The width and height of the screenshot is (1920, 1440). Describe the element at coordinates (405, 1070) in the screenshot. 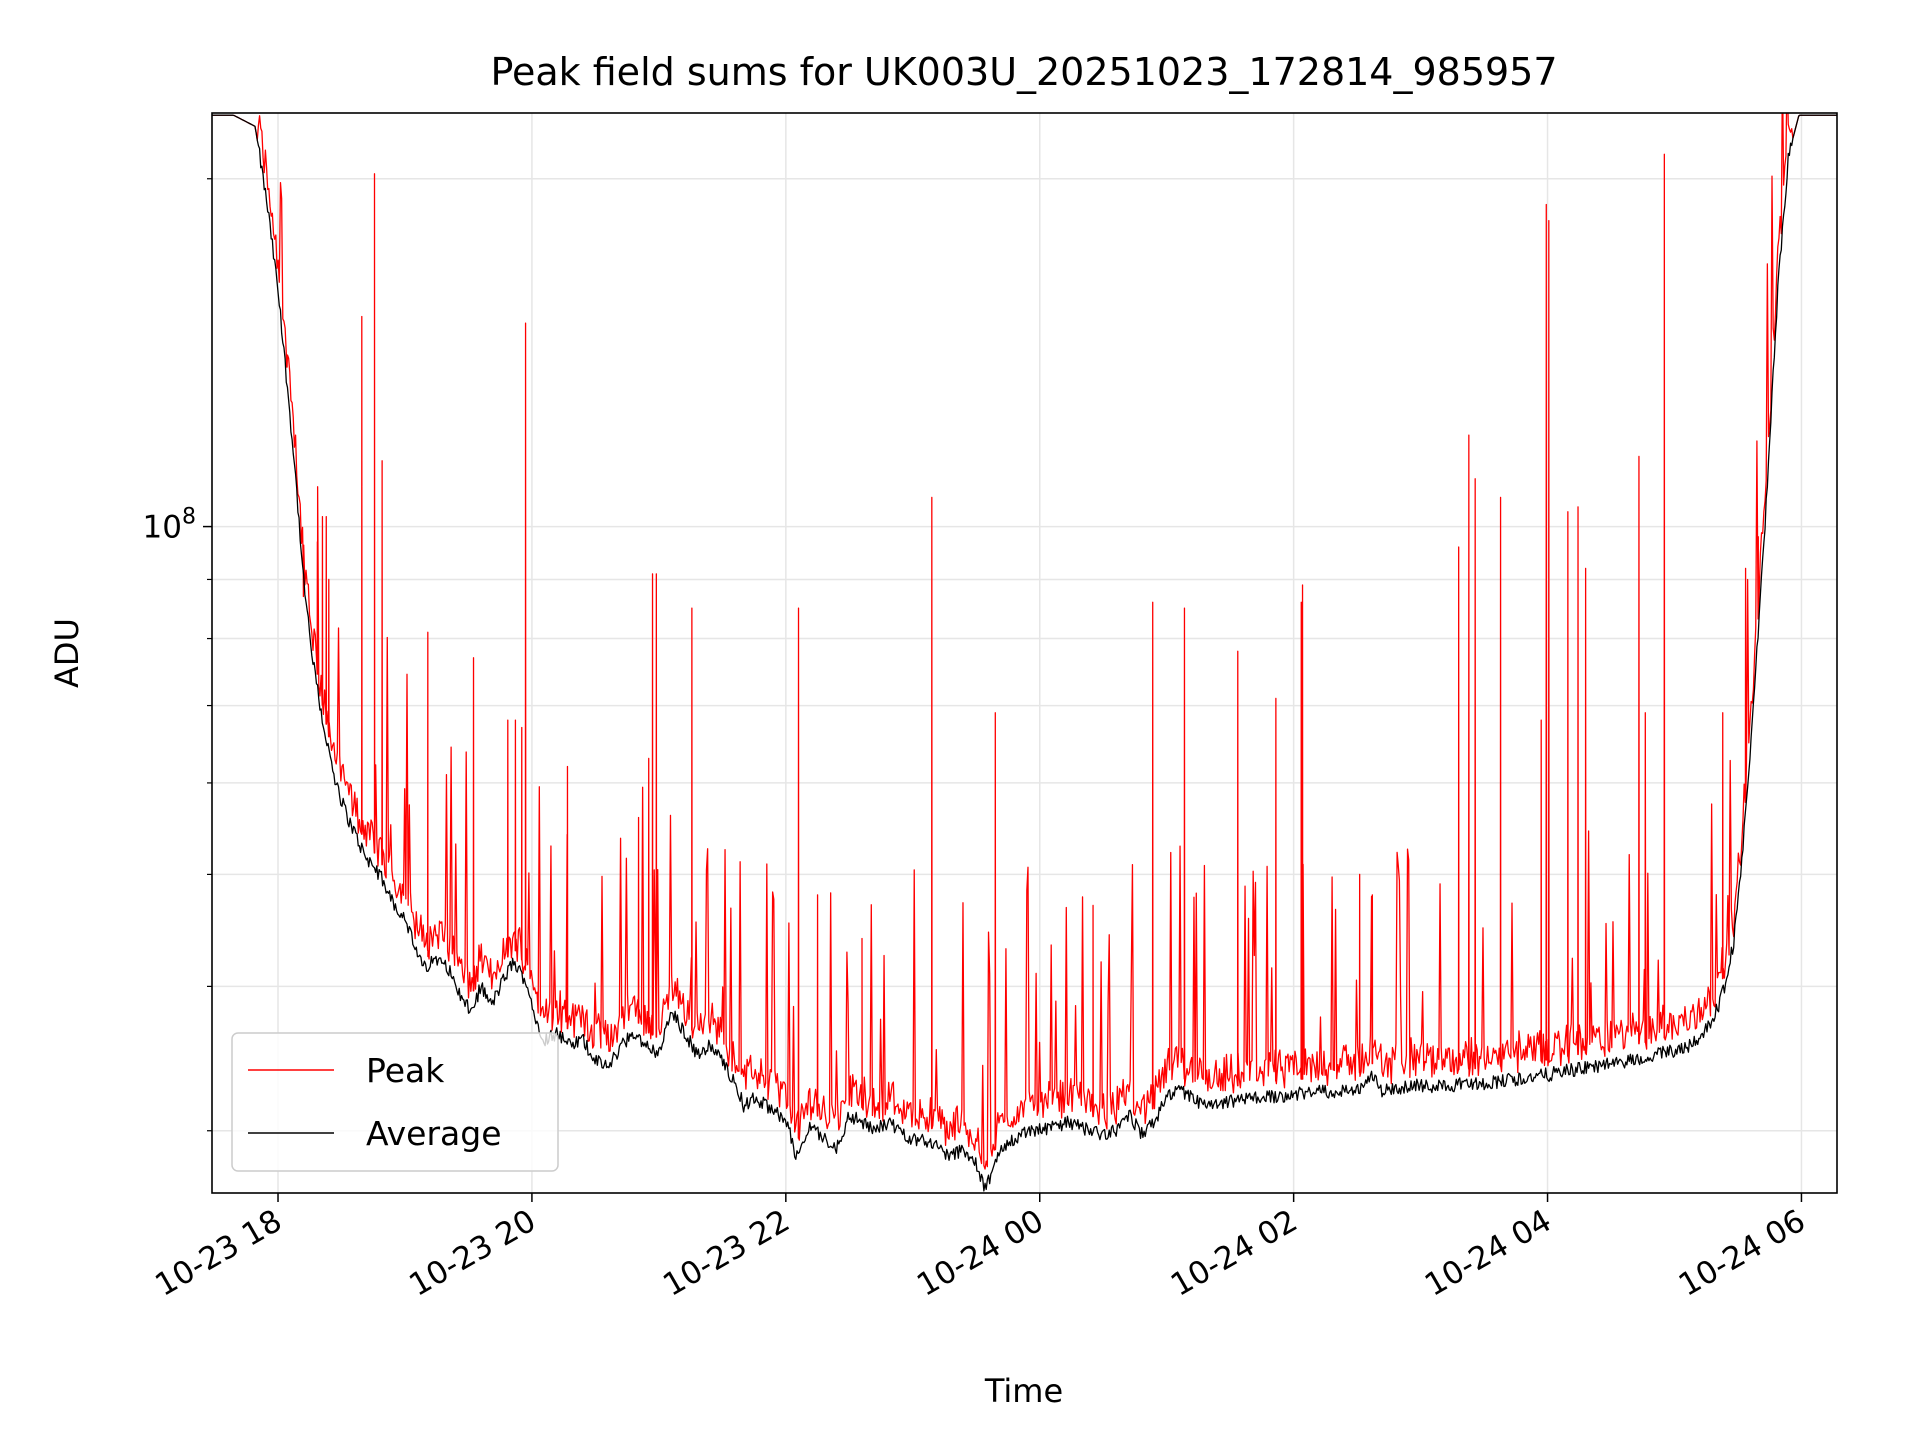

I see `legend-label-peak: Peak` at that location.